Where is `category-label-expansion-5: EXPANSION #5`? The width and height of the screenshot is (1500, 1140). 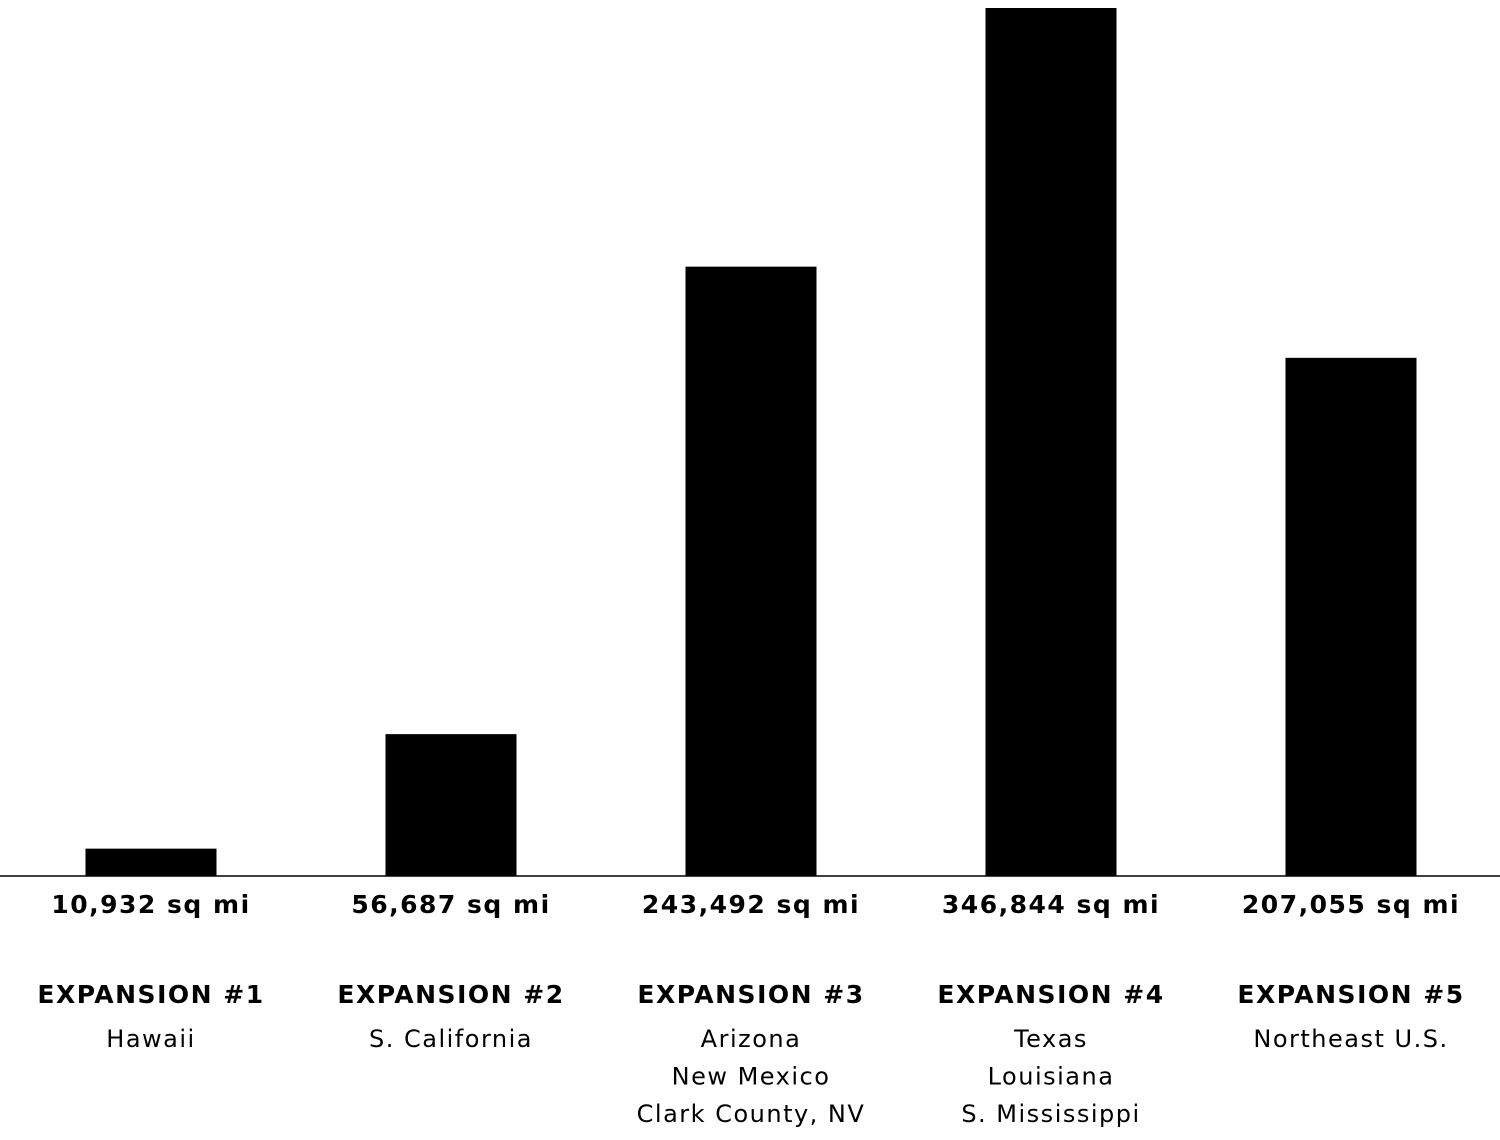
category-label-expansion-5: EXPANSION #5 is located at coordinates (1350, 994).